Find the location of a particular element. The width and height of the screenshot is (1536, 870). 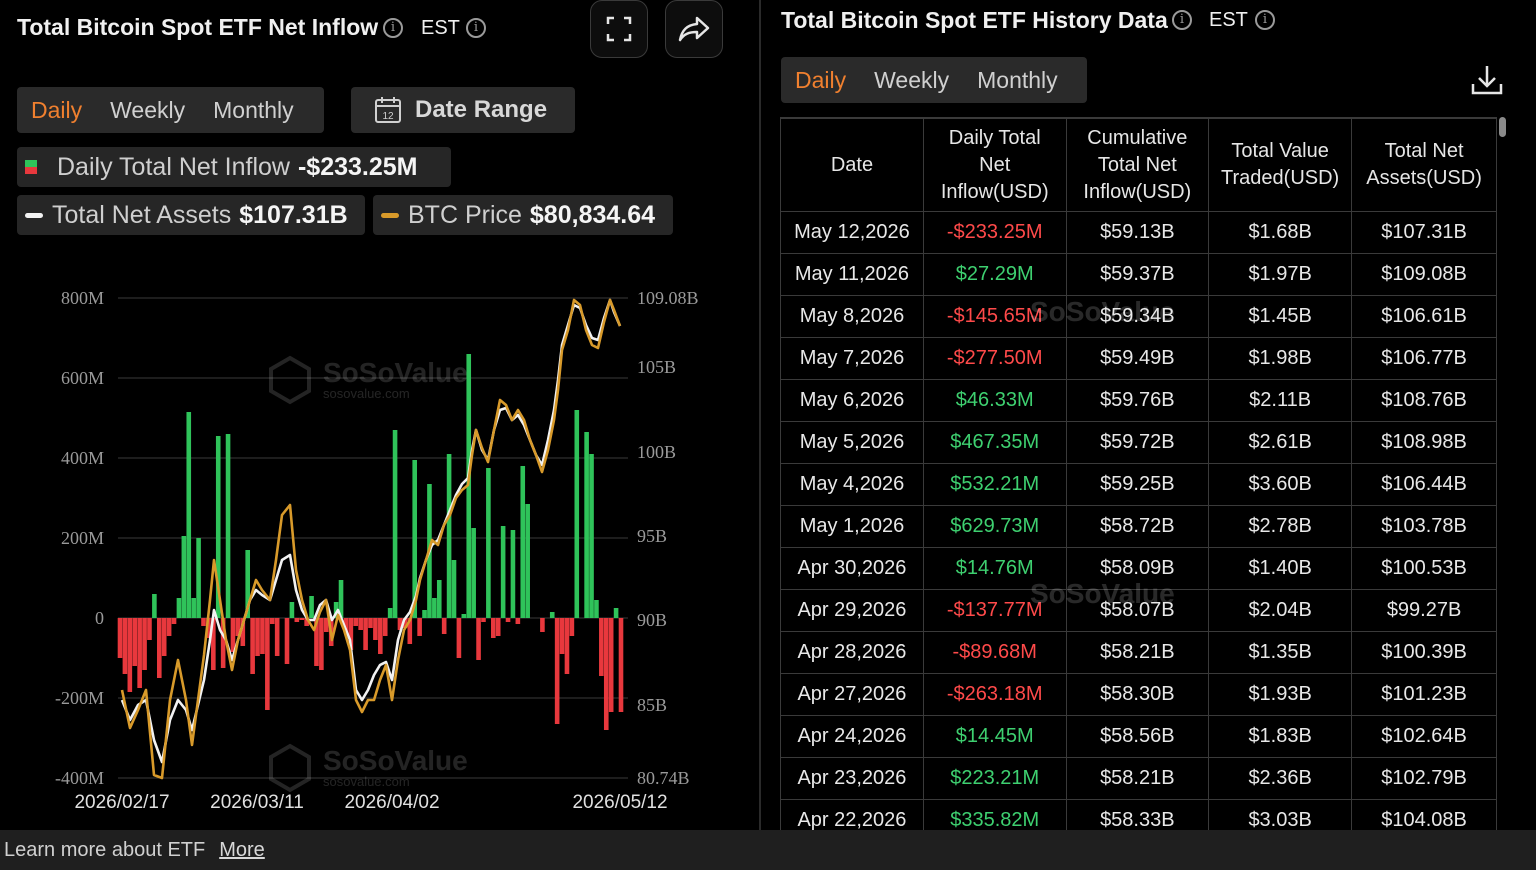

history-title: Total Bitcoin Spot ETF History Data is located at coordinates (974, 20).